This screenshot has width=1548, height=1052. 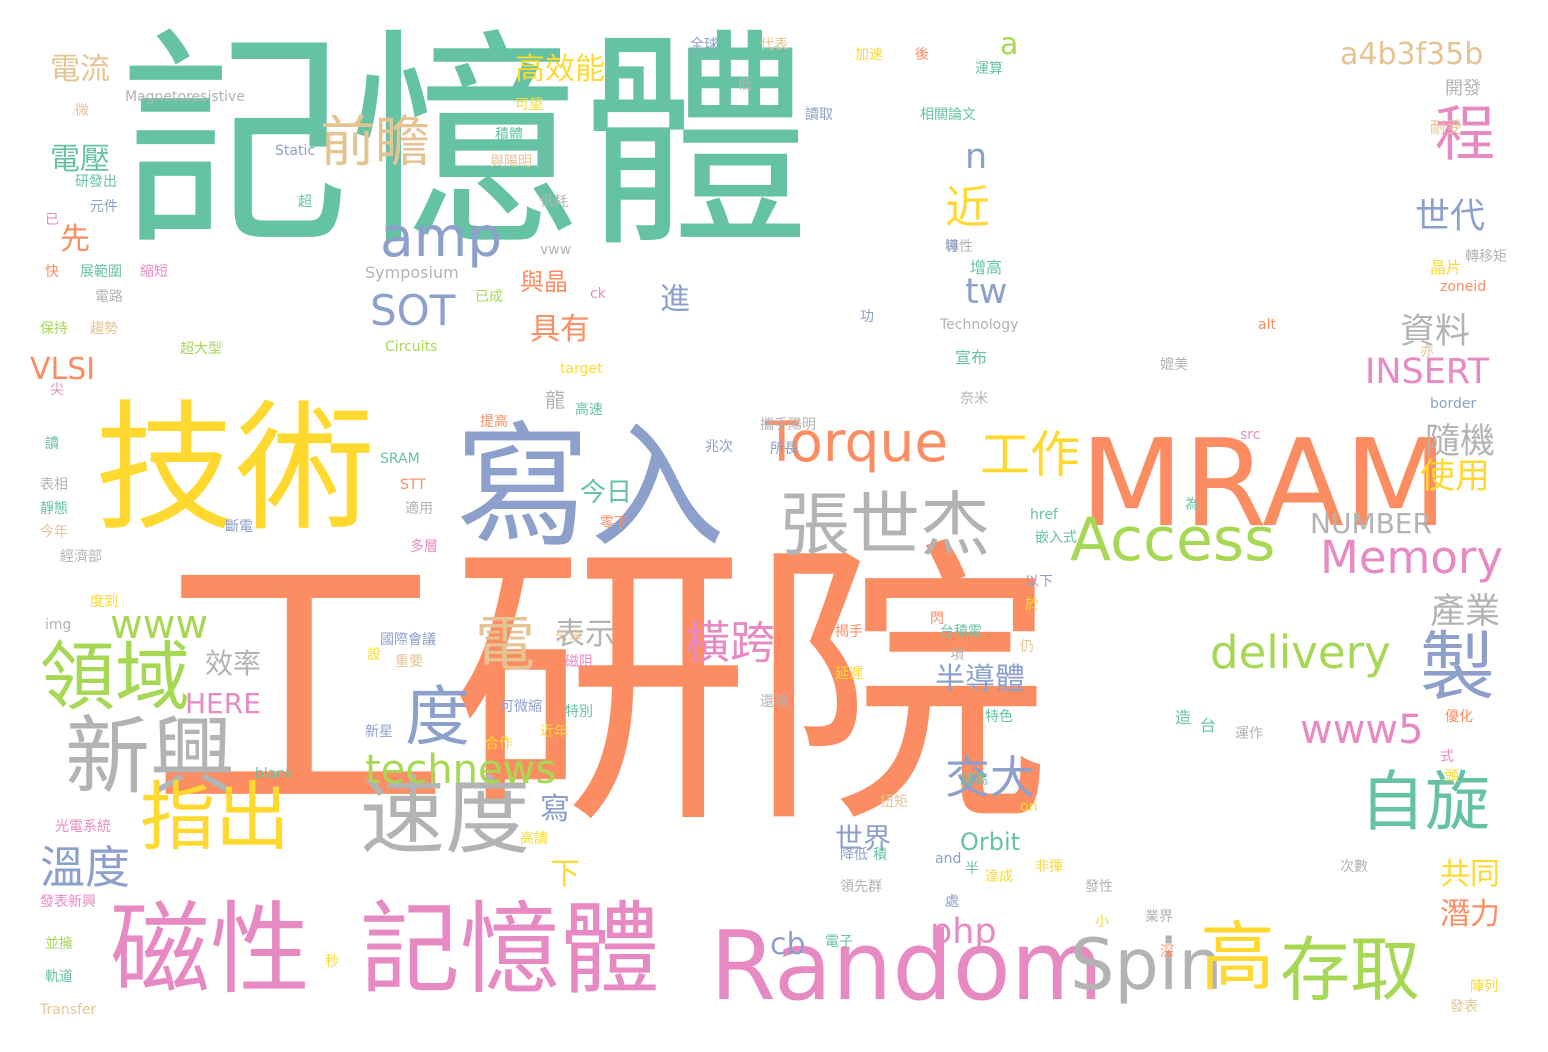 What do you see at coordinates (989, 69) in the screenshot?
I see `cloud-word: 運算` at bounding box center [989, 69].